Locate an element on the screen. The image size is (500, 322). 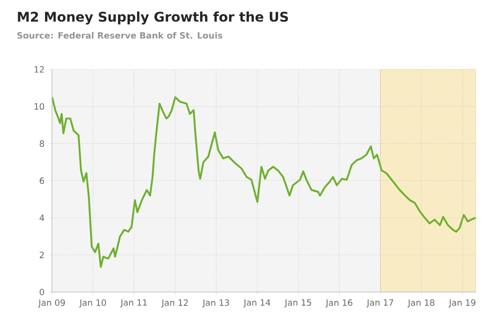
y-tick-label: 2 is located at coordinates (42, 255).